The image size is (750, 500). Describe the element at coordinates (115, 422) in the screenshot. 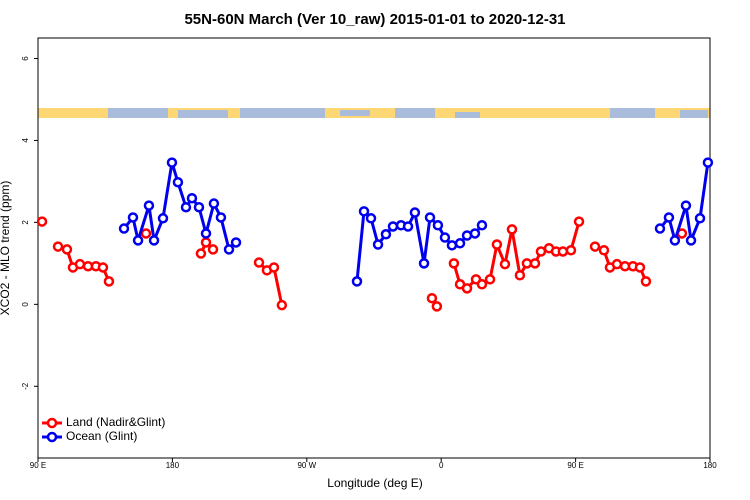

I see `legend-label: Land (Nadir&Glint)` at that location.